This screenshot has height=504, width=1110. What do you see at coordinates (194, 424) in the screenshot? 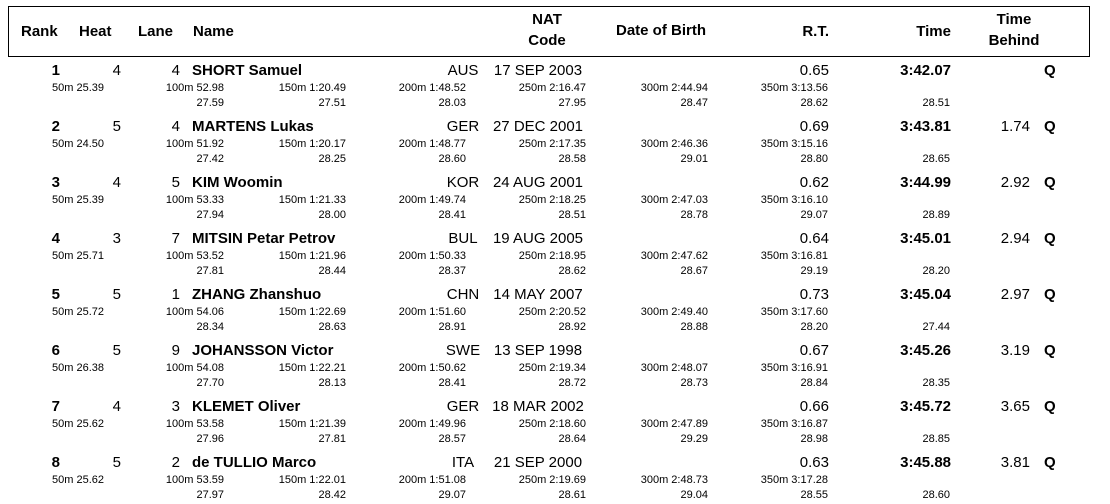
I see `split-100m: 100m 53.58` at bounding box center [194, 424].